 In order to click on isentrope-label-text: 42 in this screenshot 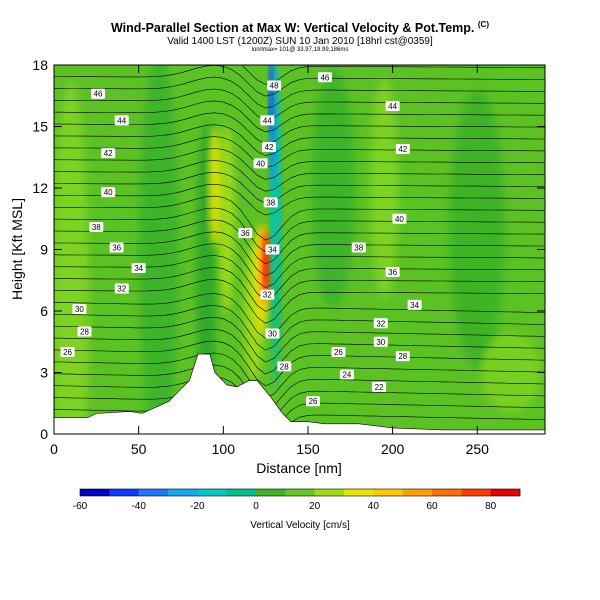, I will do `click(269, 147)`.